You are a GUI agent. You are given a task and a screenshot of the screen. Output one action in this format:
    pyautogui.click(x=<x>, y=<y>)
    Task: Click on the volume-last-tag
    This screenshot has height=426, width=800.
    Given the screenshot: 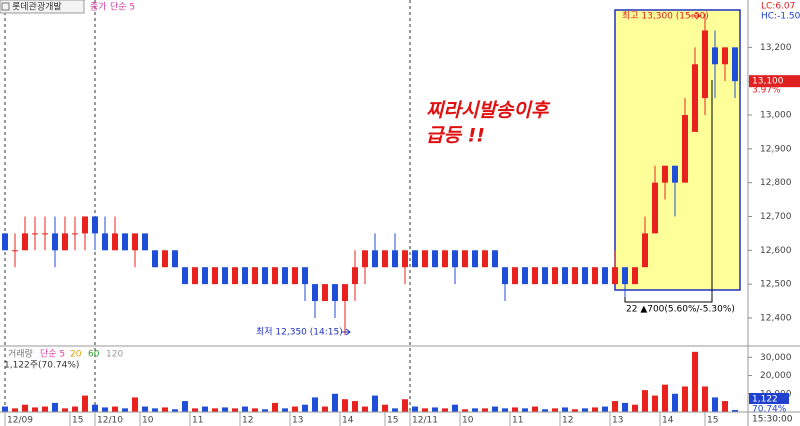 What is the action you would take?
    pyautogui.click(x=769, y=398)
    